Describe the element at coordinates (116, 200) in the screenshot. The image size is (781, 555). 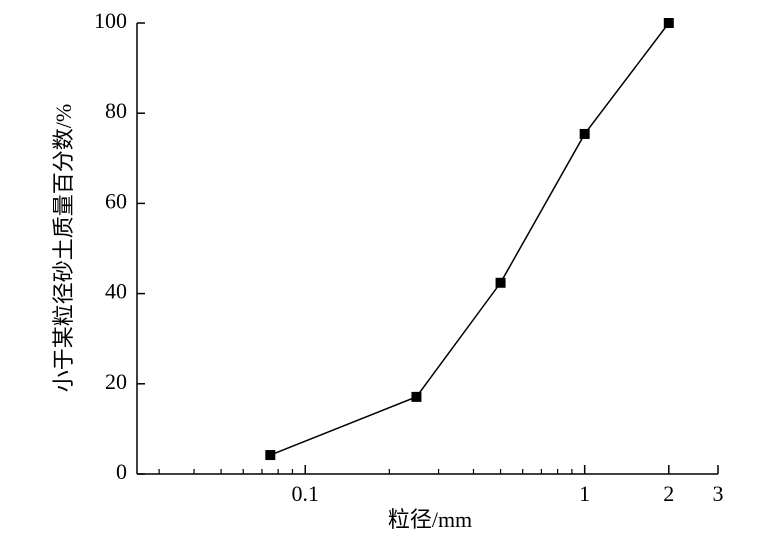
I see `y-tick-label: 60` at that location.